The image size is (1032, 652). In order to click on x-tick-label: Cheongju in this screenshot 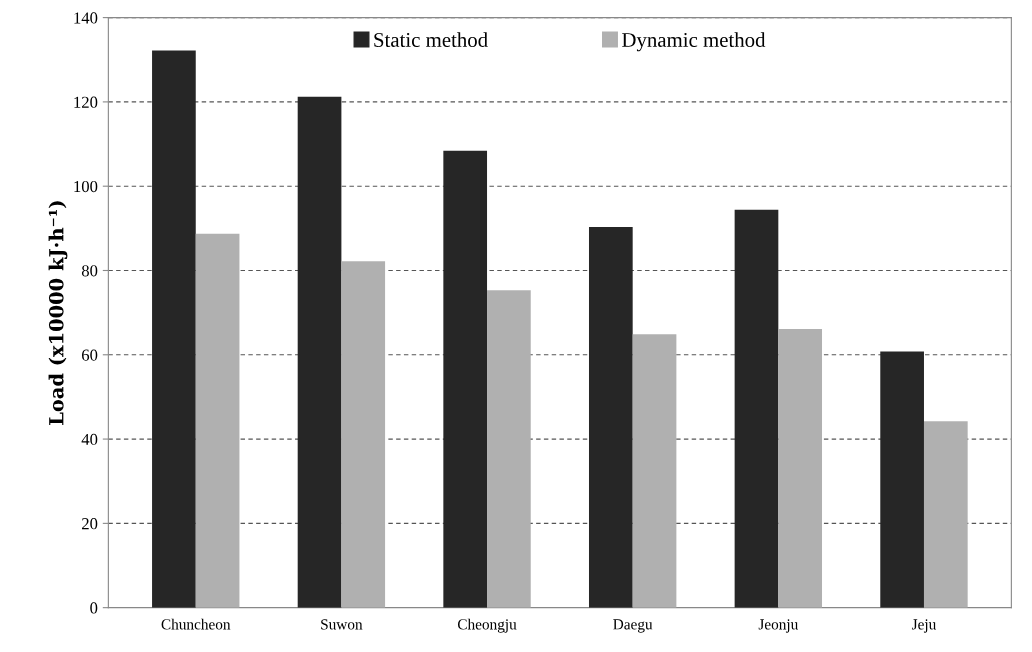, I will do `click(487, 625)`.